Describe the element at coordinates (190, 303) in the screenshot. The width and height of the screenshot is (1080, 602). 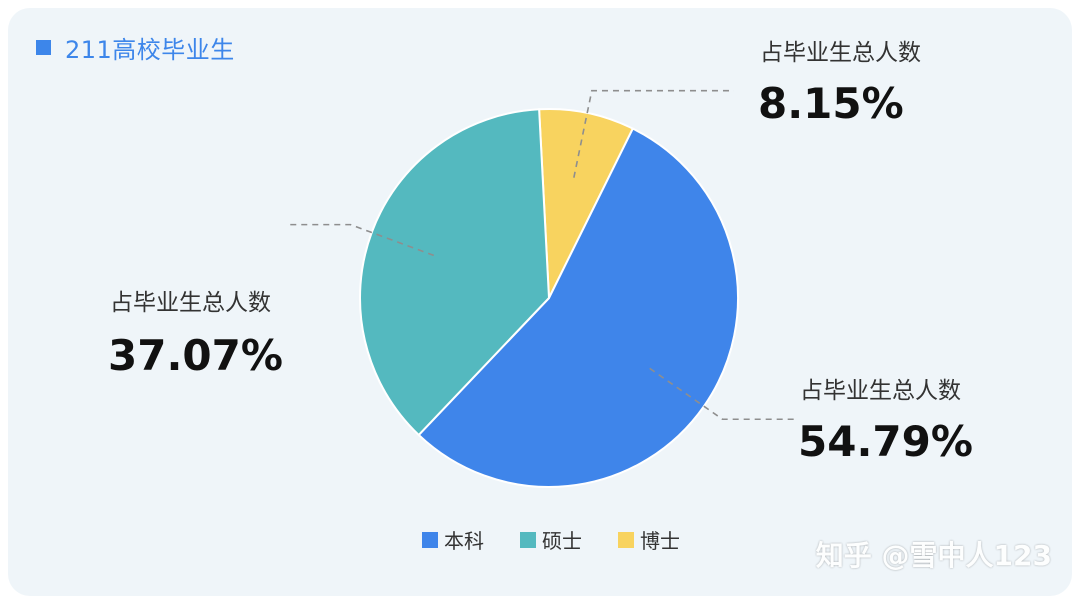
I see `data-caption-master: 占毕业生总人数` at that location.